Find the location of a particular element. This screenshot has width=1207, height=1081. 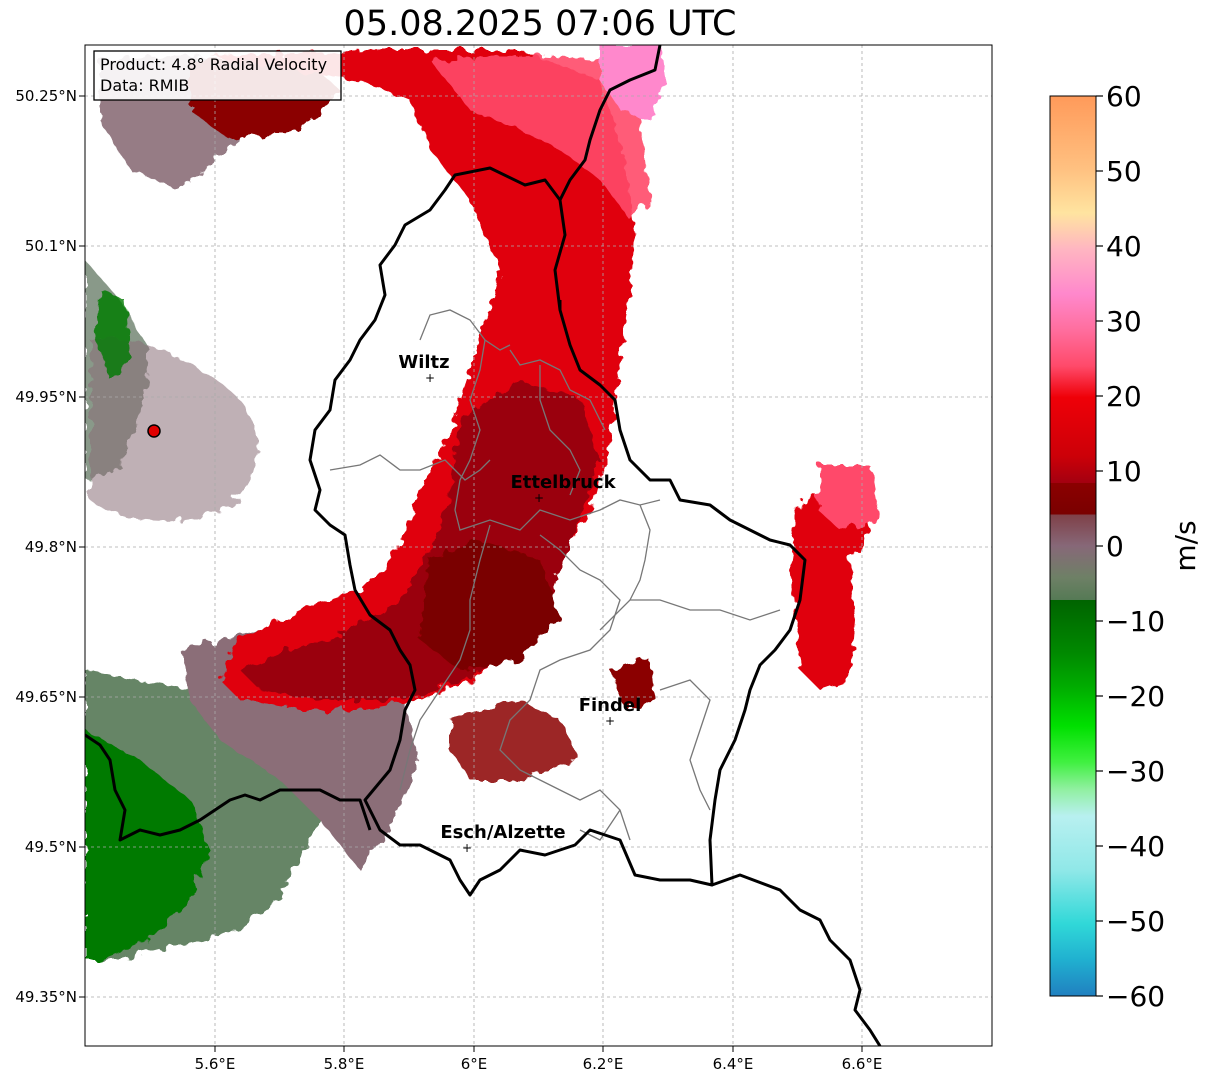

city-label: Ettelbruck is located at coordinates (563, 482).